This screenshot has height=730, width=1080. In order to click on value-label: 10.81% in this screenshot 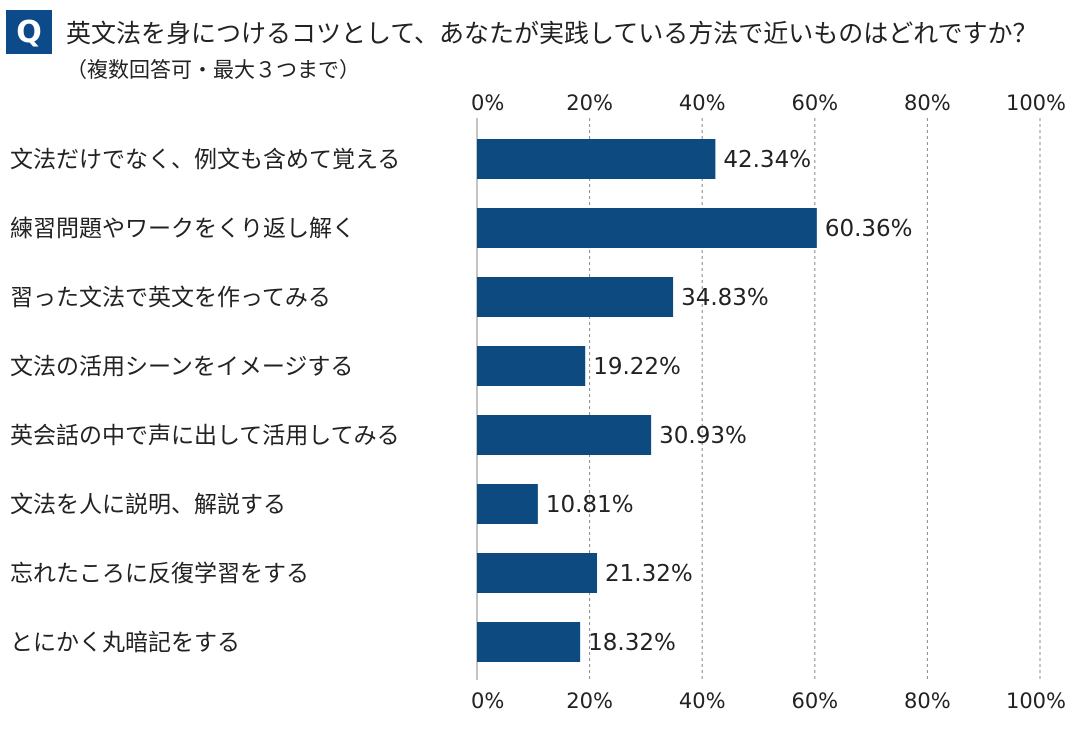, I will do `click(590, 505)`.